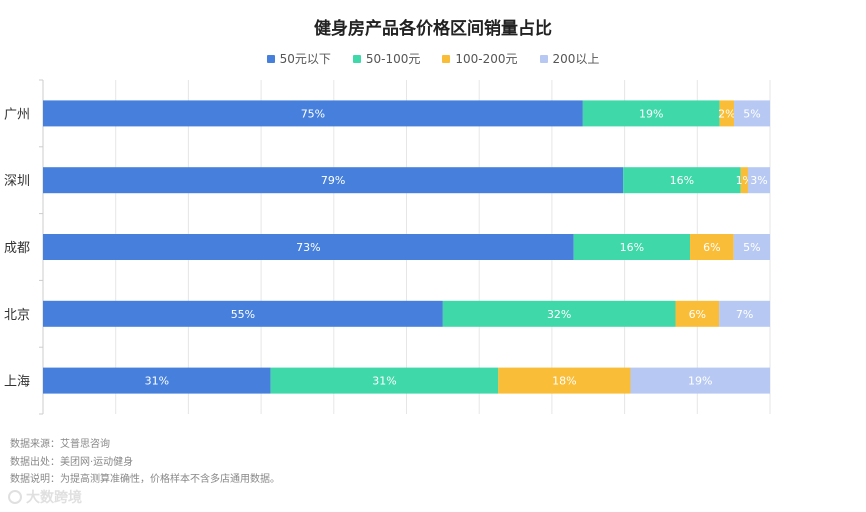 This screenshot has width=866, height=512. What do you see at coordinates (17, 181) in the screenshot?
I see `category-label: 深圳` at bounding box center [17, 181].